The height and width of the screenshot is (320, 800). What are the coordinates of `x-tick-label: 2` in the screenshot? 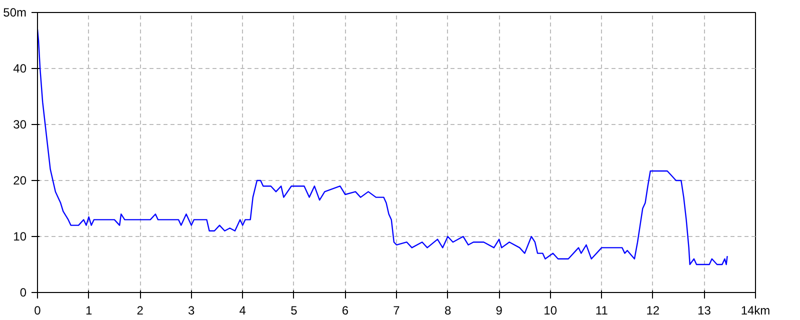 It's located at (140, 311).